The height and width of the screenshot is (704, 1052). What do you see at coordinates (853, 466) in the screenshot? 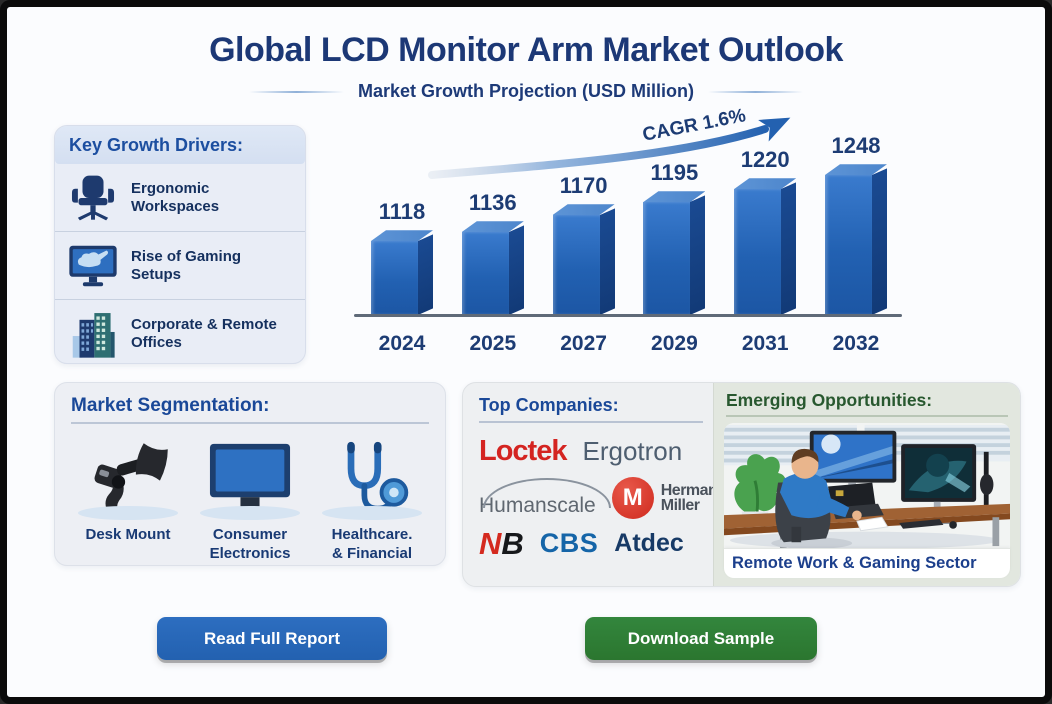
I see `center-monitor-icon` at bounding box center [853, 466].